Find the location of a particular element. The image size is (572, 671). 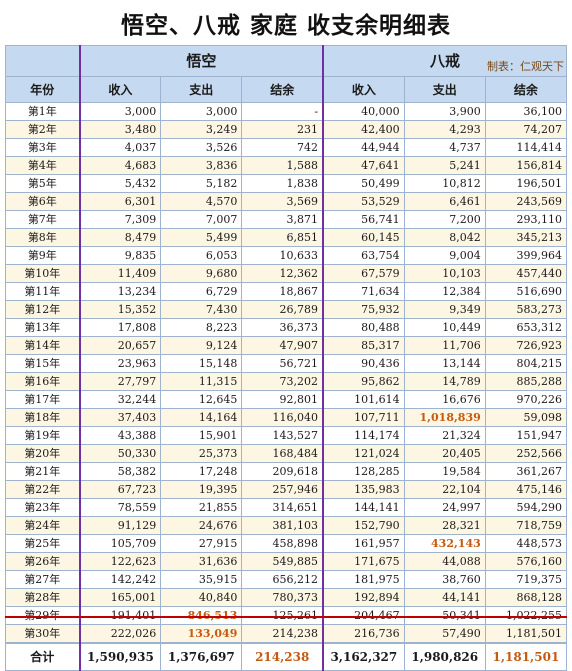

cell-bajie-expense: 10,103 is located at coordinates (444, 273).